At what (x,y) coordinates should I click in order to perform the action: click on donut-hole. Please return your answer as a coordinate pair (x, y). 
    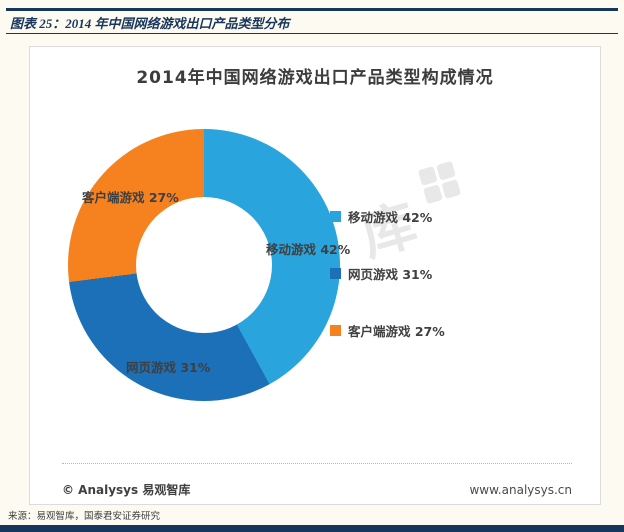
    Looking at the image, I should click on (204, 265).